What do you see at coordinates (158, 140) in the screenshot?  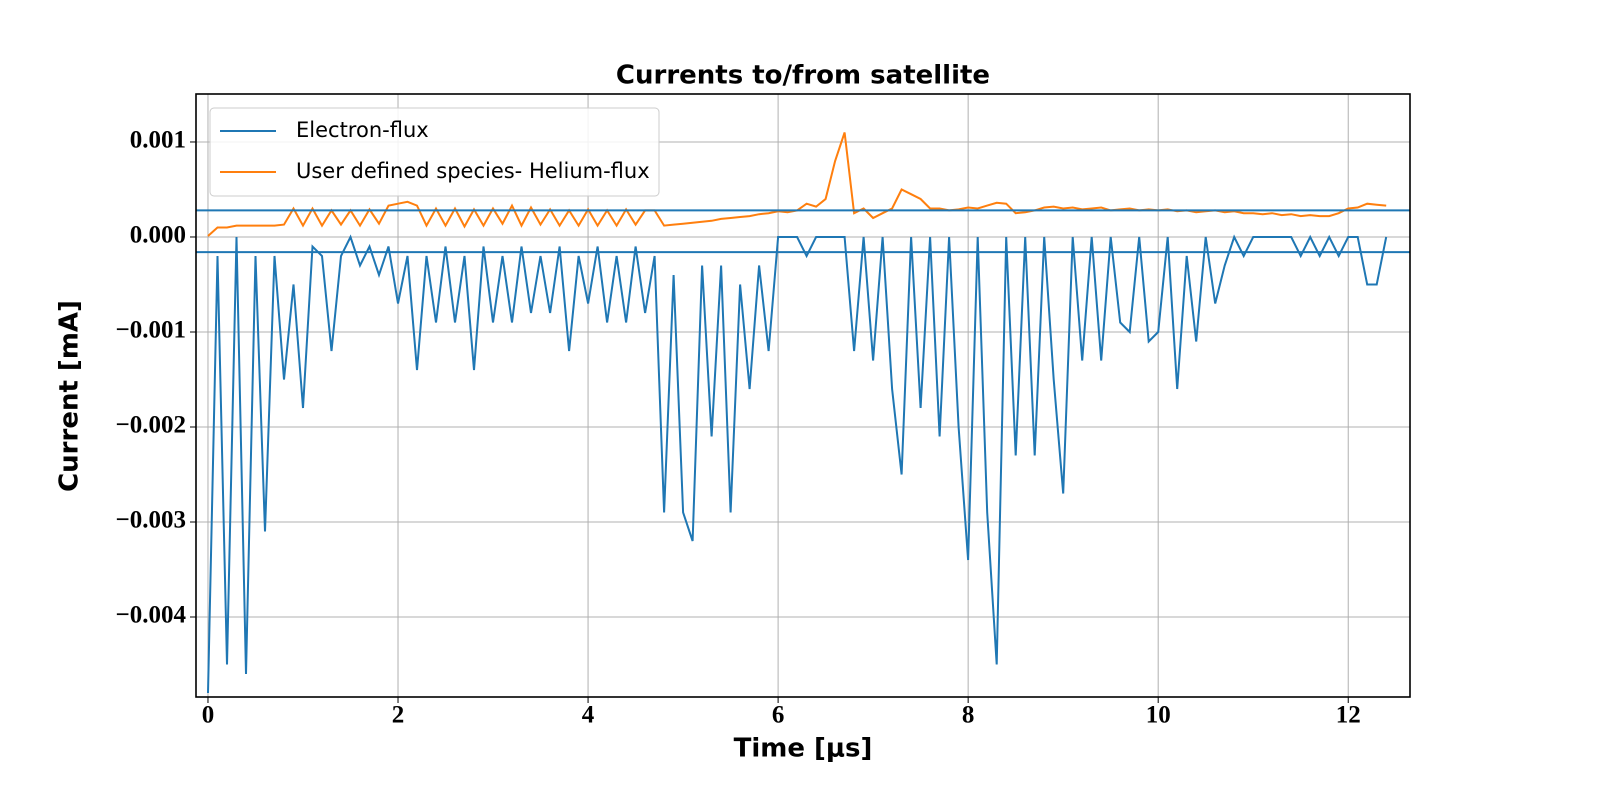 I see `y-tick-label: 0.001` at bounding box center [158, 140].